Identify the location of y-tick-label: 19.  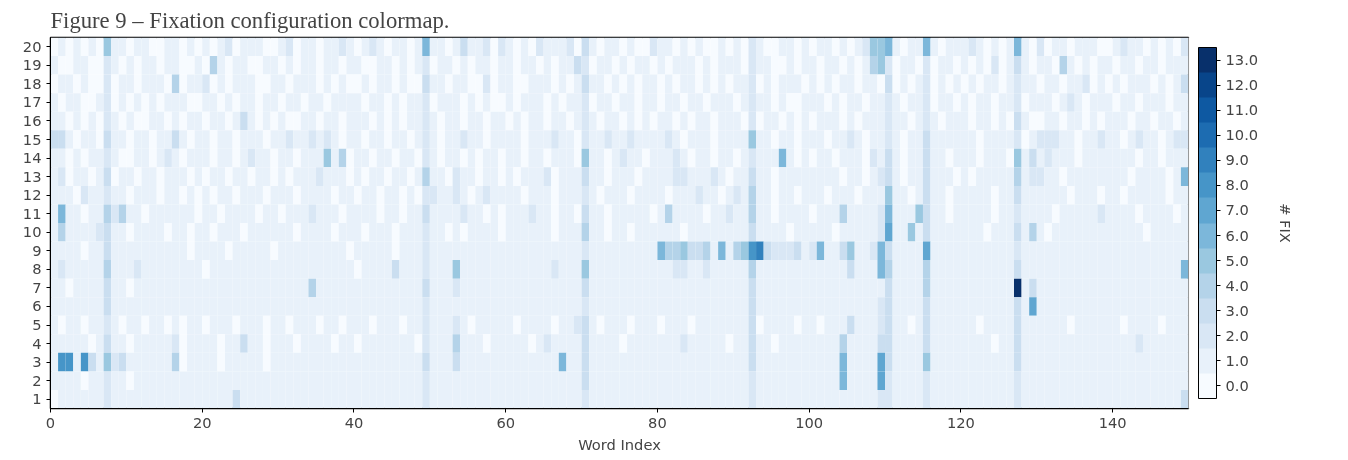
(32, 65).